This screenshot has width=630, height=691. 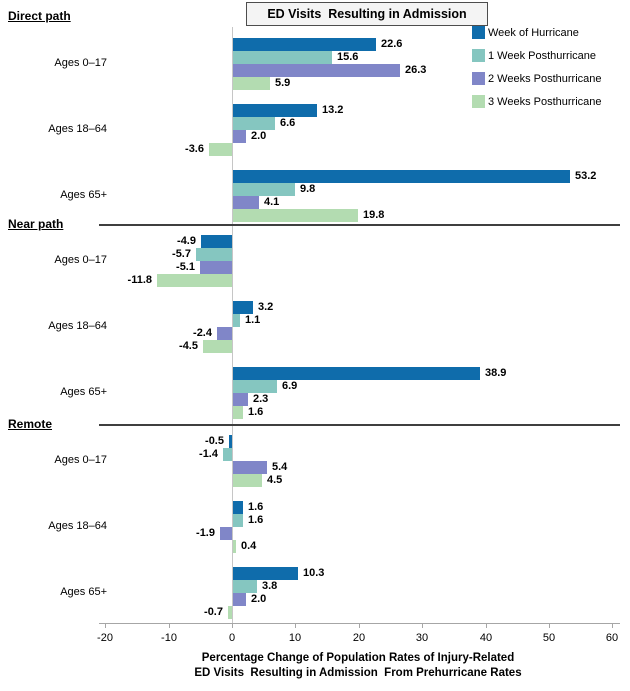 I want to click on section-label: Near path, so click(x=38, y=224).